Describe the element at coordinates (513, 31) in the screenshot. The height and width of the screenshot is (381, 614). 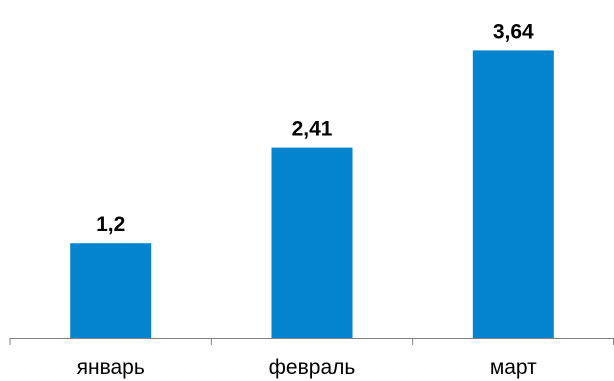
I see `data-label-3: 3,64` at that location.